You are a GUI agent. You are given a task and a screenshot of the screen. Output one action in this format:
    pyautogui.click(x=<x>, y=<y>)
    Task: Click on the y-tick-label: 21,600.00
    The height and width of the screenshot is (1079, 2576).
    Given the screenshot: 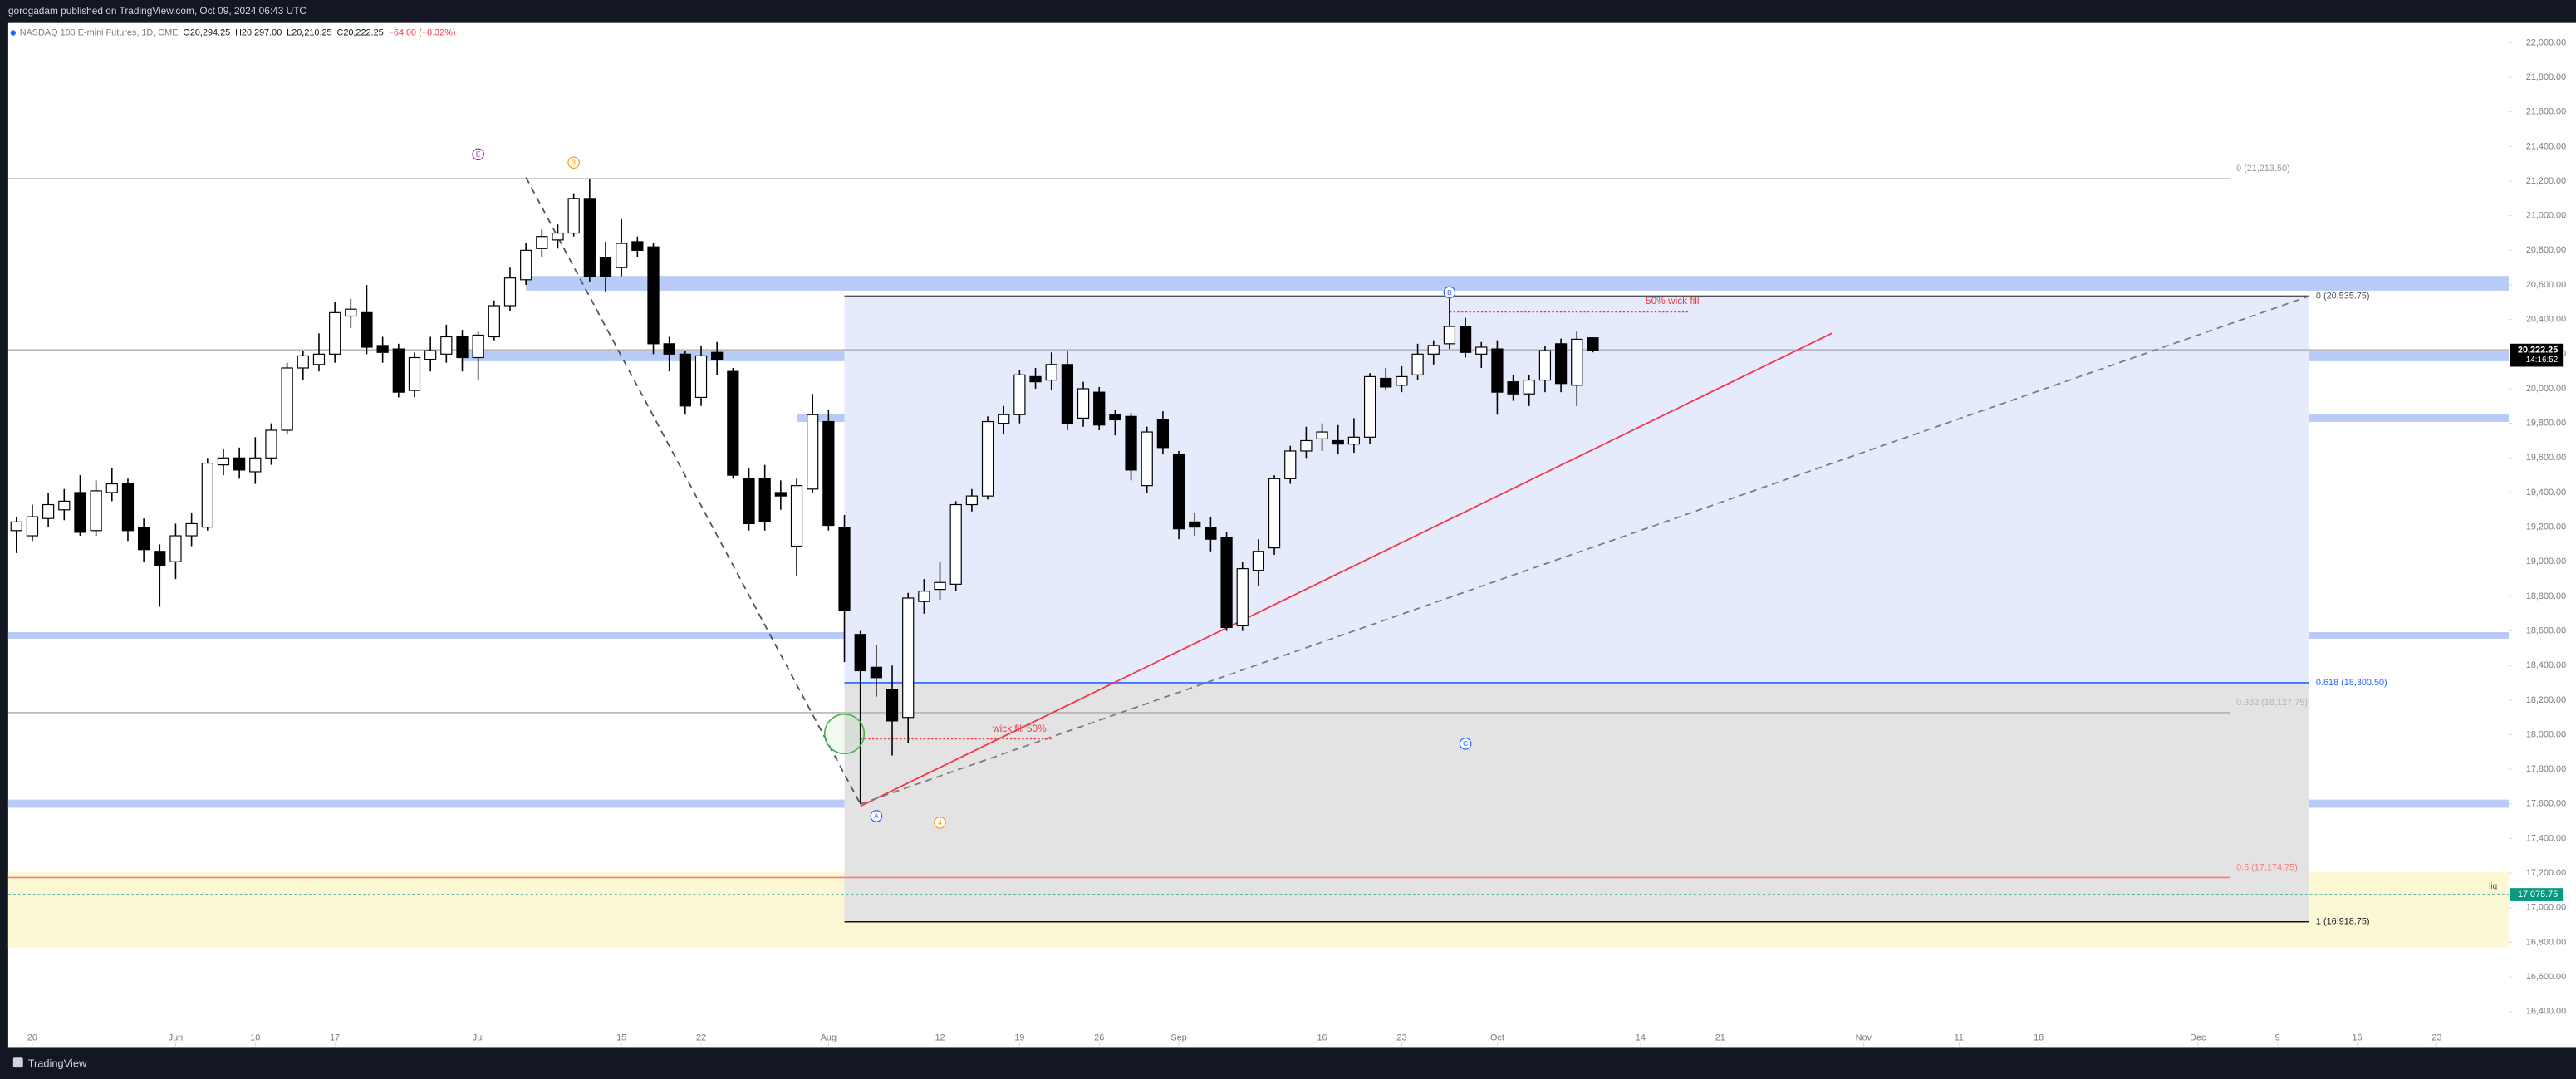 What is the action you would take?
    pyautogui.click(x=2546, y=112)
    